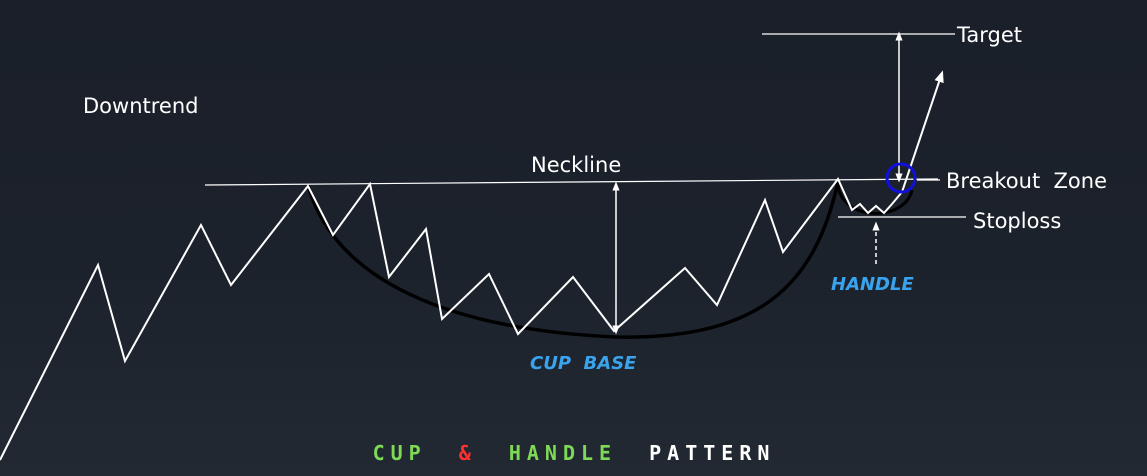 The width and height of the screenshot is (1147, 476). Describe the element at coordinates (875, 199) in the screenshot. I see `handle-curve` at that location.